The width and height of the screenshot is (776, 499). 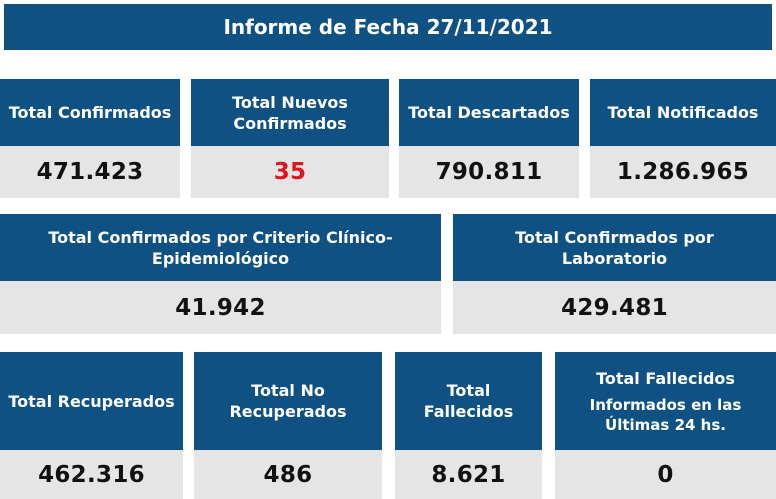 I want to click on total-descartados-label: Total Descartados, so click(x=489, y=112).